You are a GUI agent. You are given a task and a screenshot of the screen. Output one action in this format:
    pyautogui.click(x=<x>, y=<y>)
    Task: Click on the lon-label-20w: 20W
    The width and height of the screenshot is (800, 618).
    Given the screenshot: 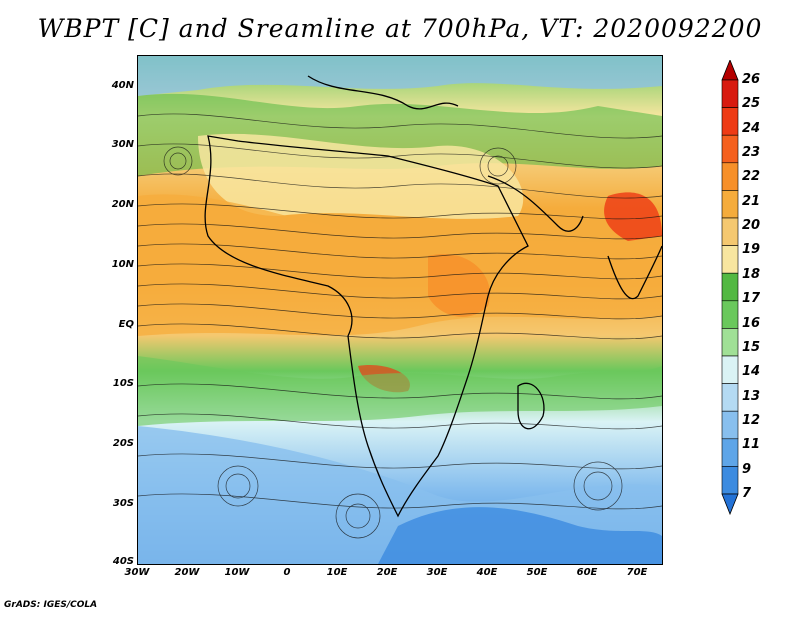 What is the action you would take?
    pyautogui.click(x=187, y=572)
    